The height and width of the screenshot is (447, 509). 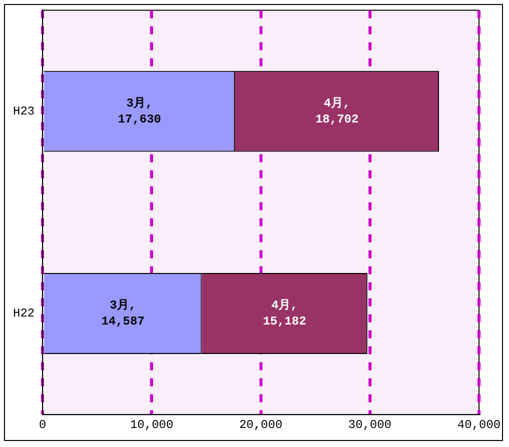 What do you see at coordinates (42, 425) in the screenshot?
I see `x-tick-label: 0` at bounding box center [42, 425].